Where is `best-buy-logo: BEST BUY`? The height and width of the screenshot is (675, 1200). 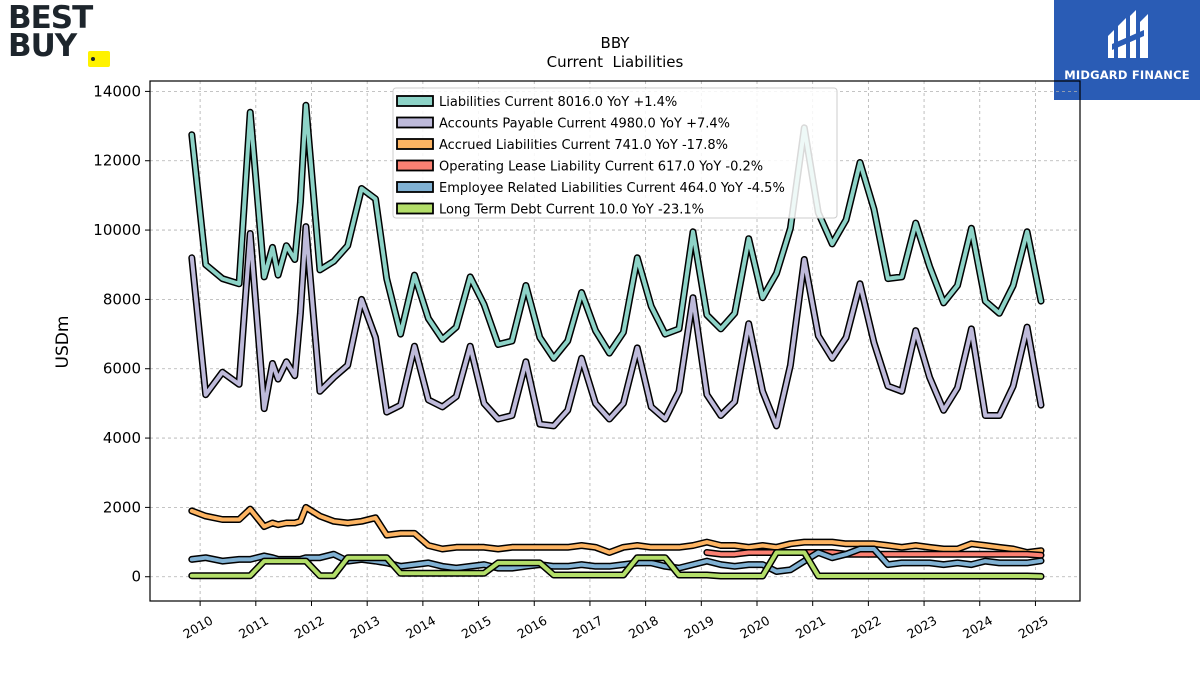
best-buy-logo: BEST BUY is located at coordinates (63, 37).